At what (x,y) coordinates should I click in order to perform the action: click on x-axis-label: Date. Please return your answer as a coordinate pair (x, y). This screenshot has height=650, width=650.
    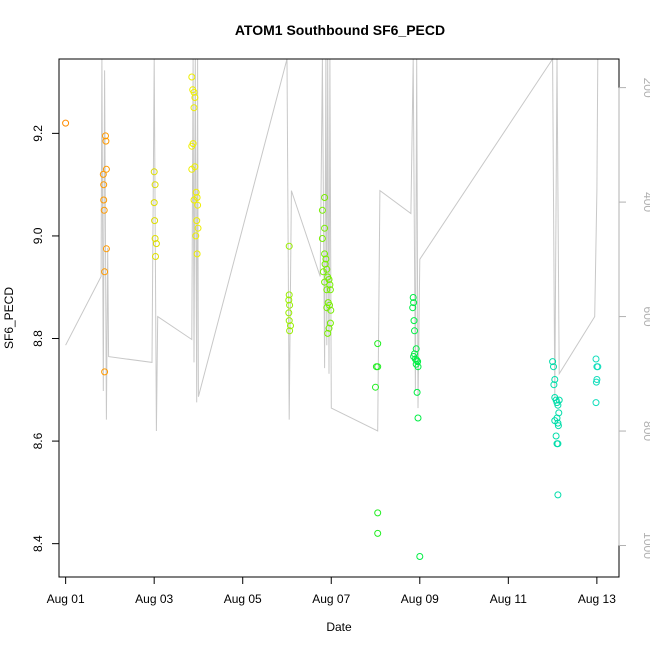
    Looking at the image, I should click on (339, 627).